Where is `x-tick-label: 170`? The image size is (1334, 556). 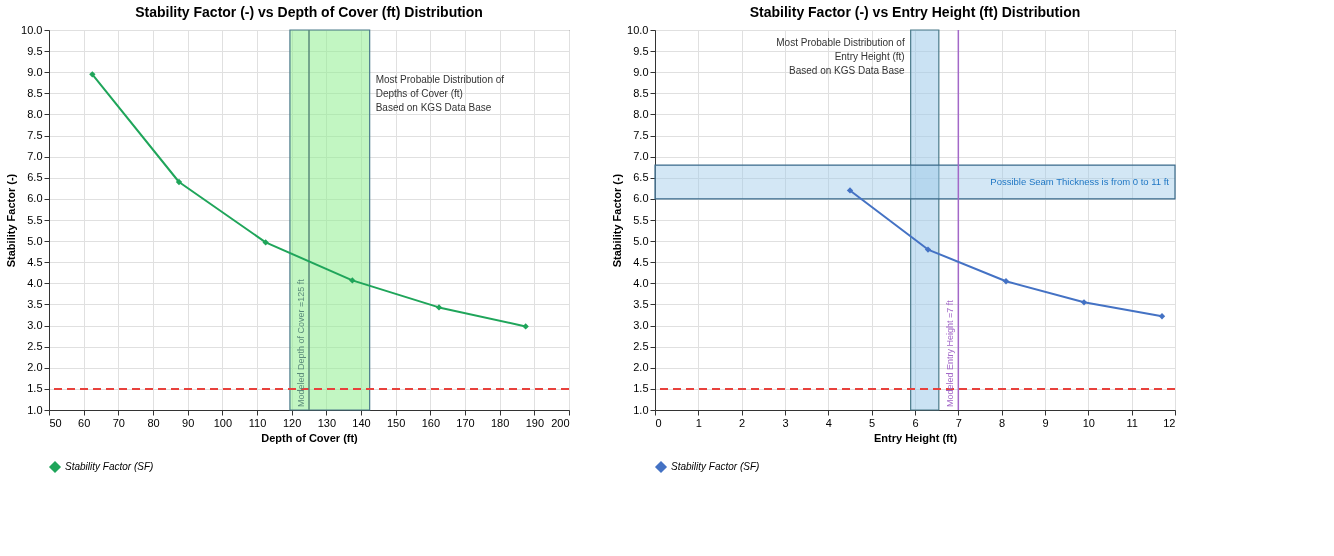 x-tick-label: 170 is located at coordinates (465, 422).